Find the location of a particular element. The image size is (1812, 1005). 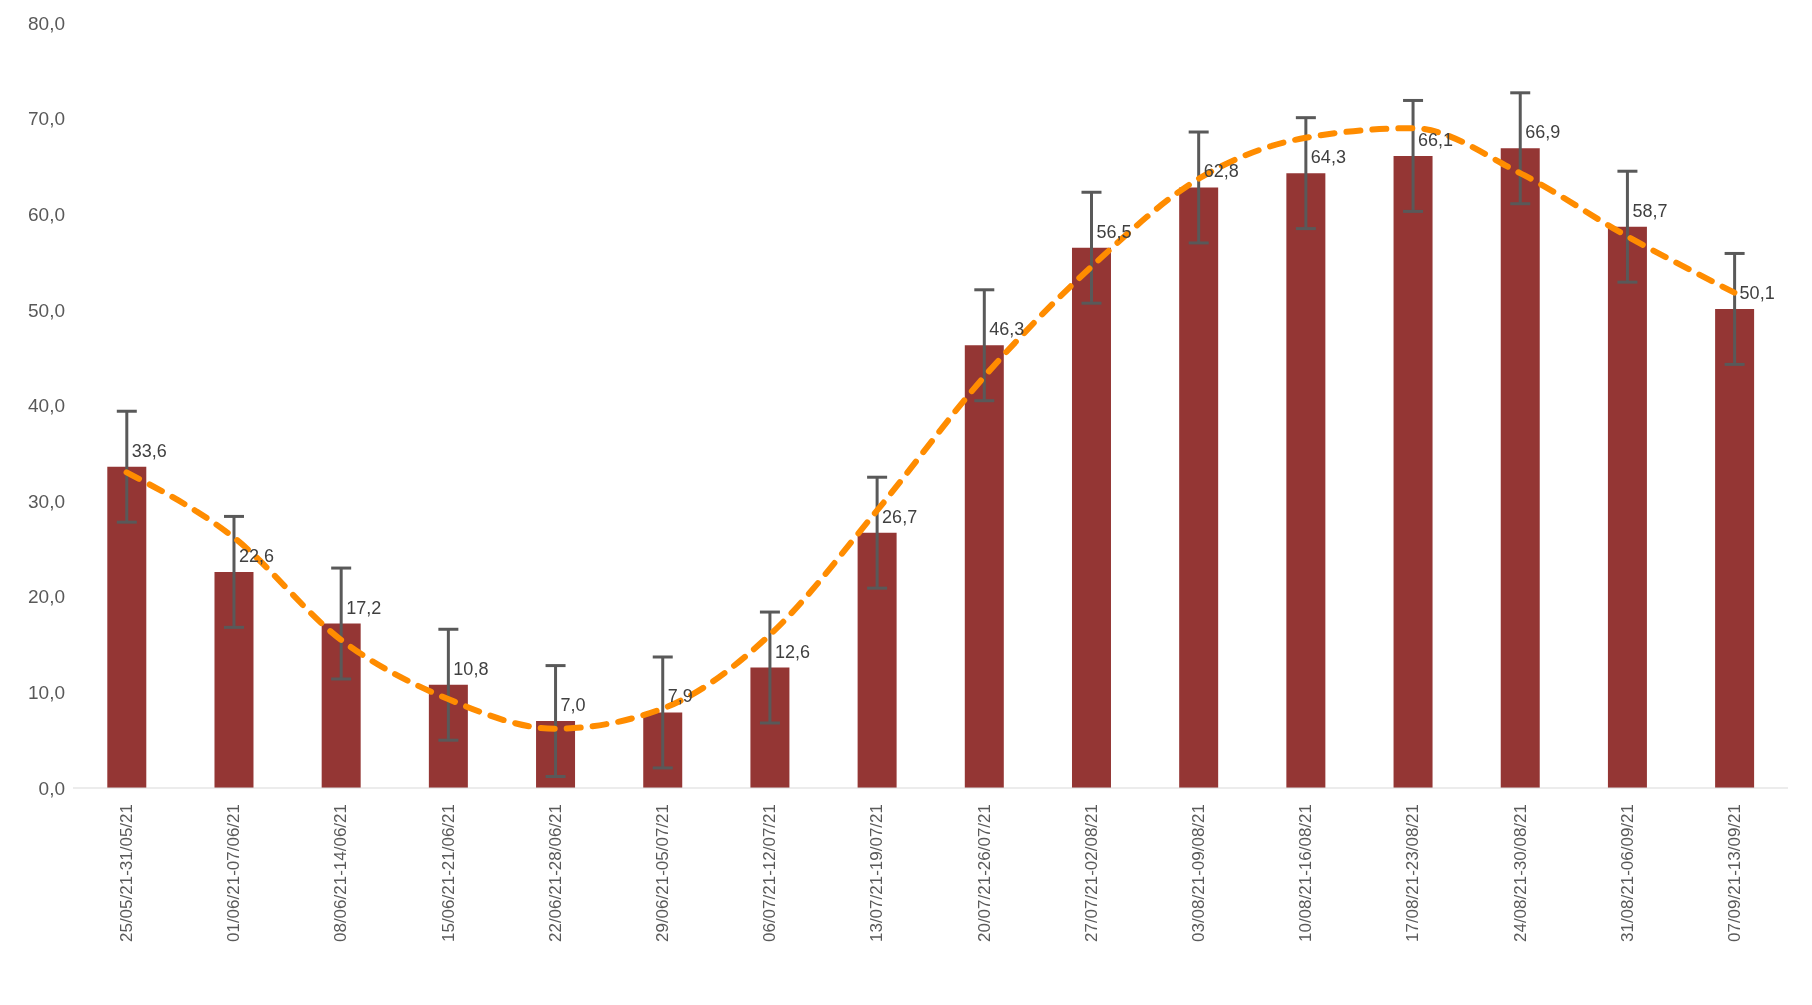

y-tick-label: 70,0 is located at coordinates (46, 119).